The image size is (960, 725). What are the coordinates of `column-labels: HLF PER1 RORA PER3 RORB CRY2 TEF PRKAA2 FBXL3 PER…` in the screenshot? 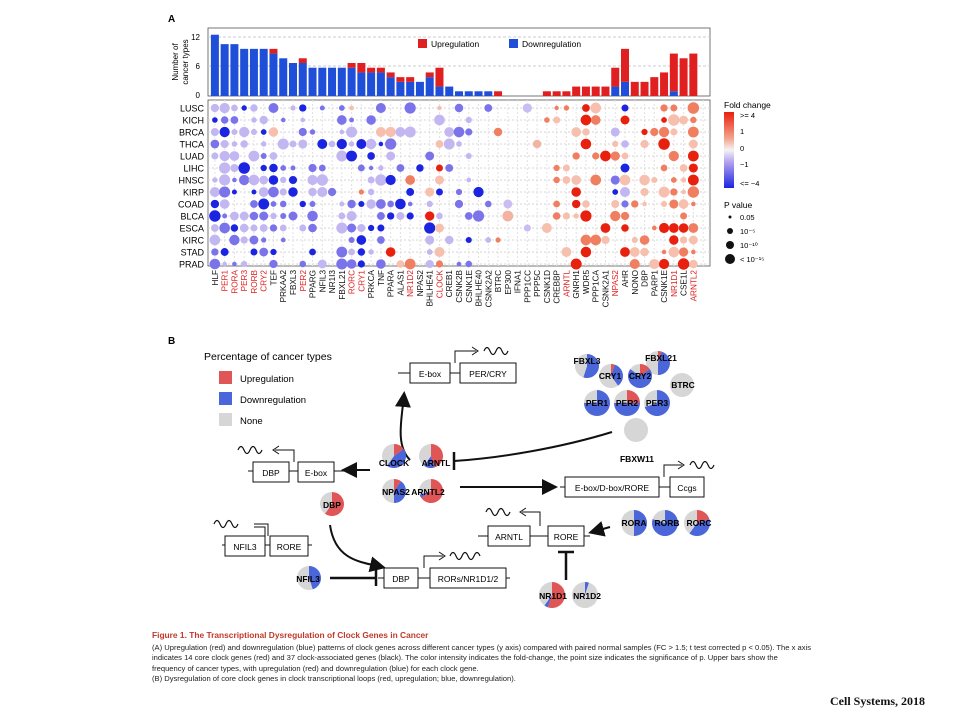 It's located at (454, 288).